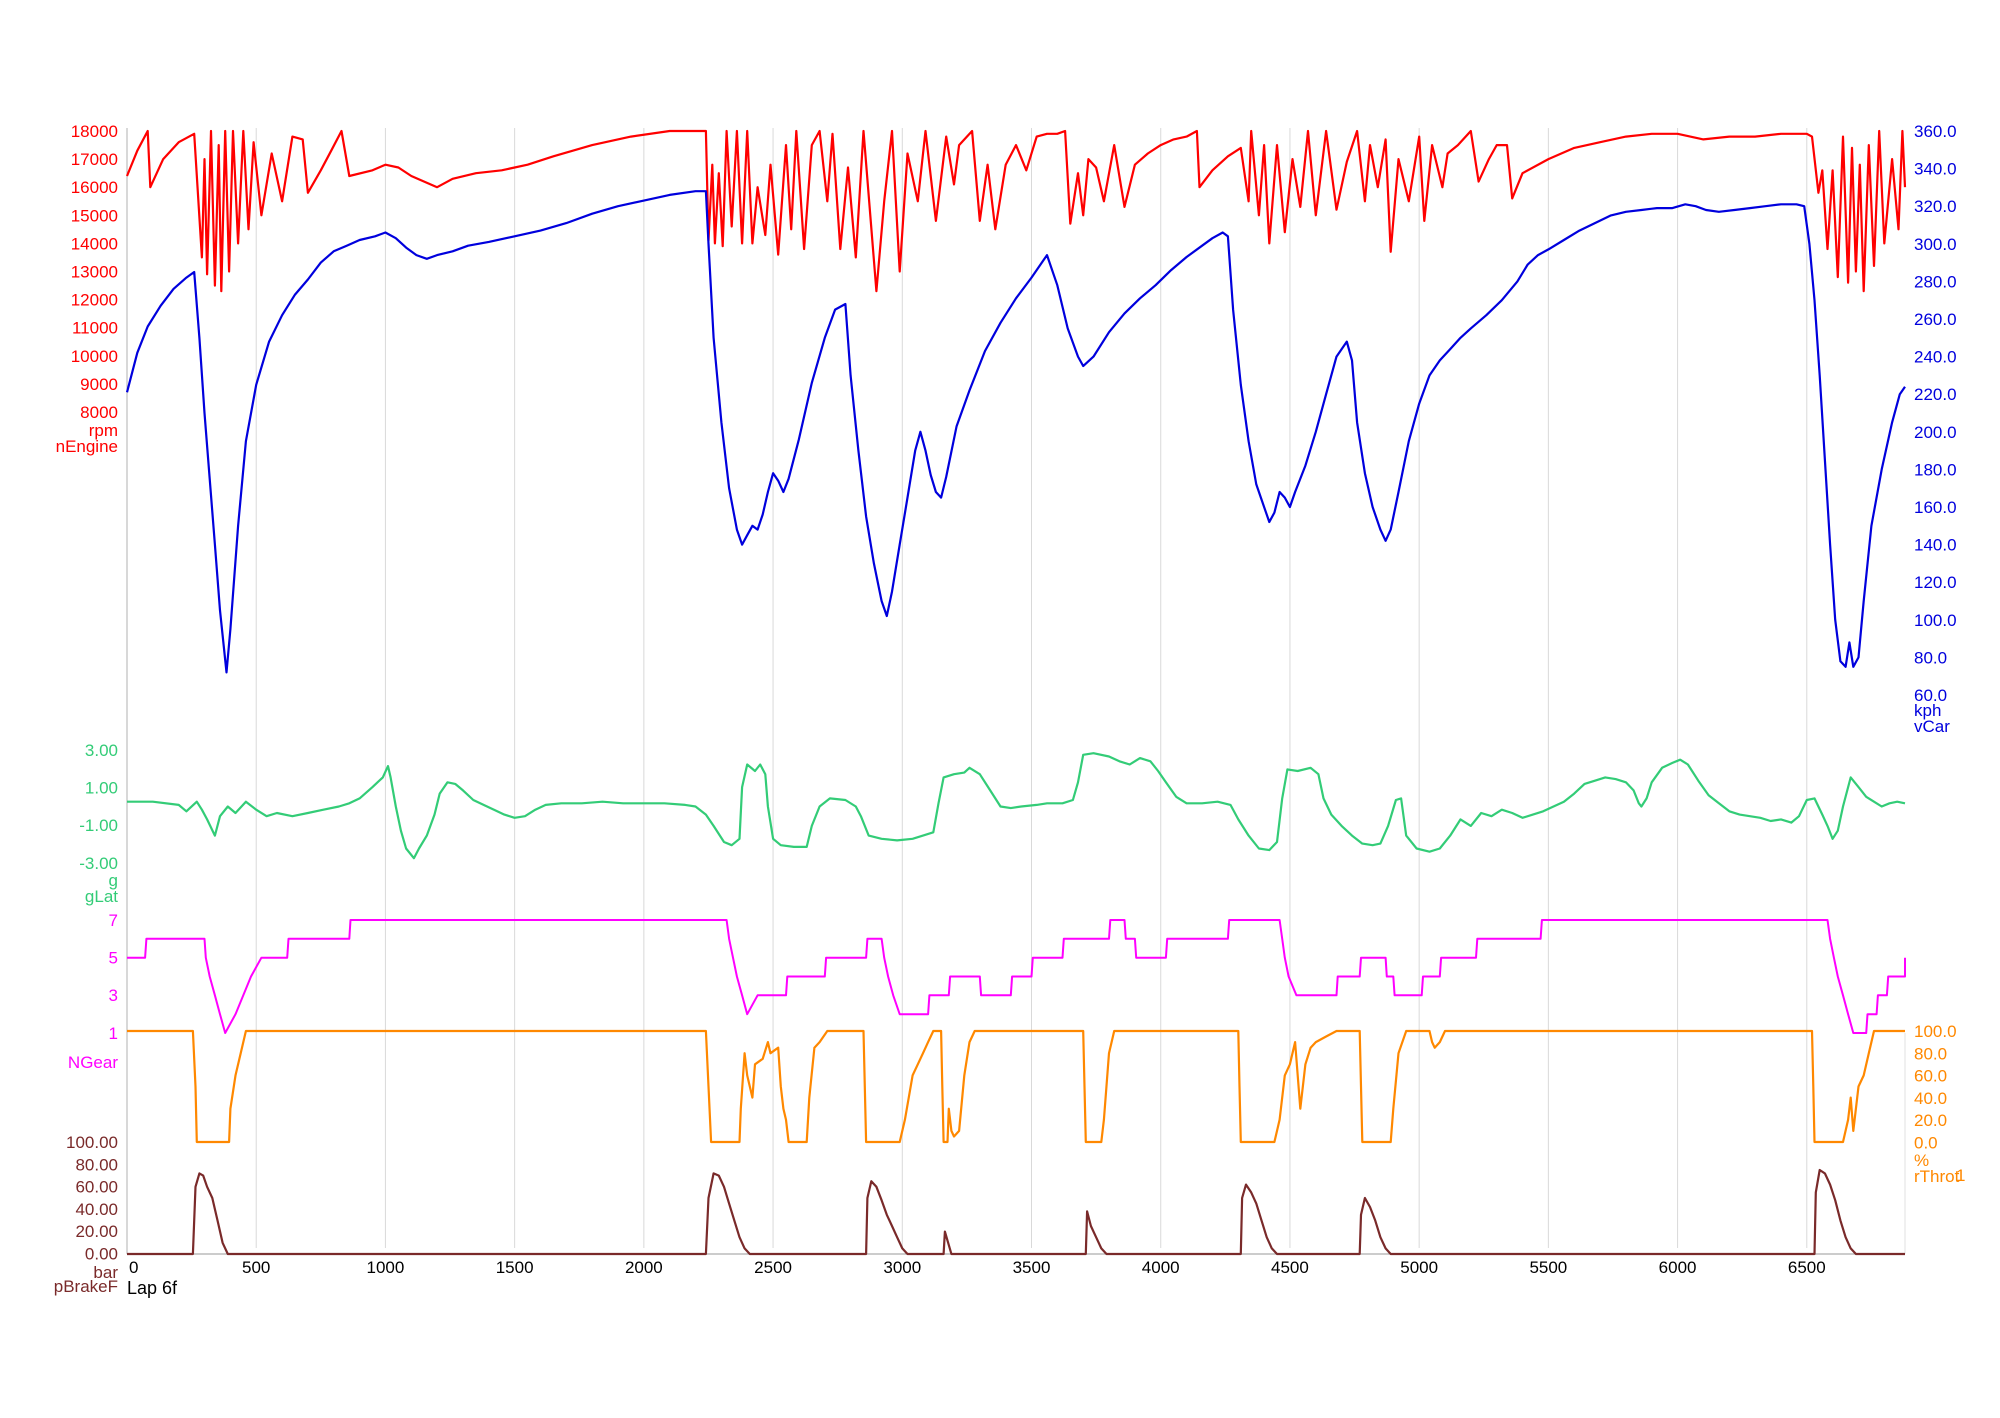  I want to click on glat-tick-label: 3.00, so click(101, 750).